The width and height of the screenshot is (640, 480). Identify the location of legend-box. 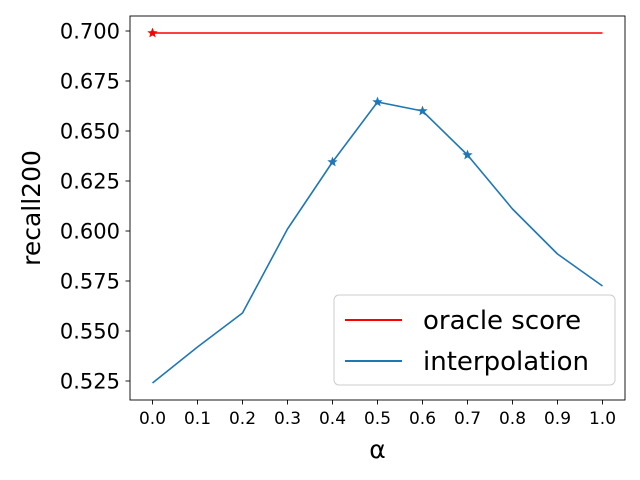
(474, 340).